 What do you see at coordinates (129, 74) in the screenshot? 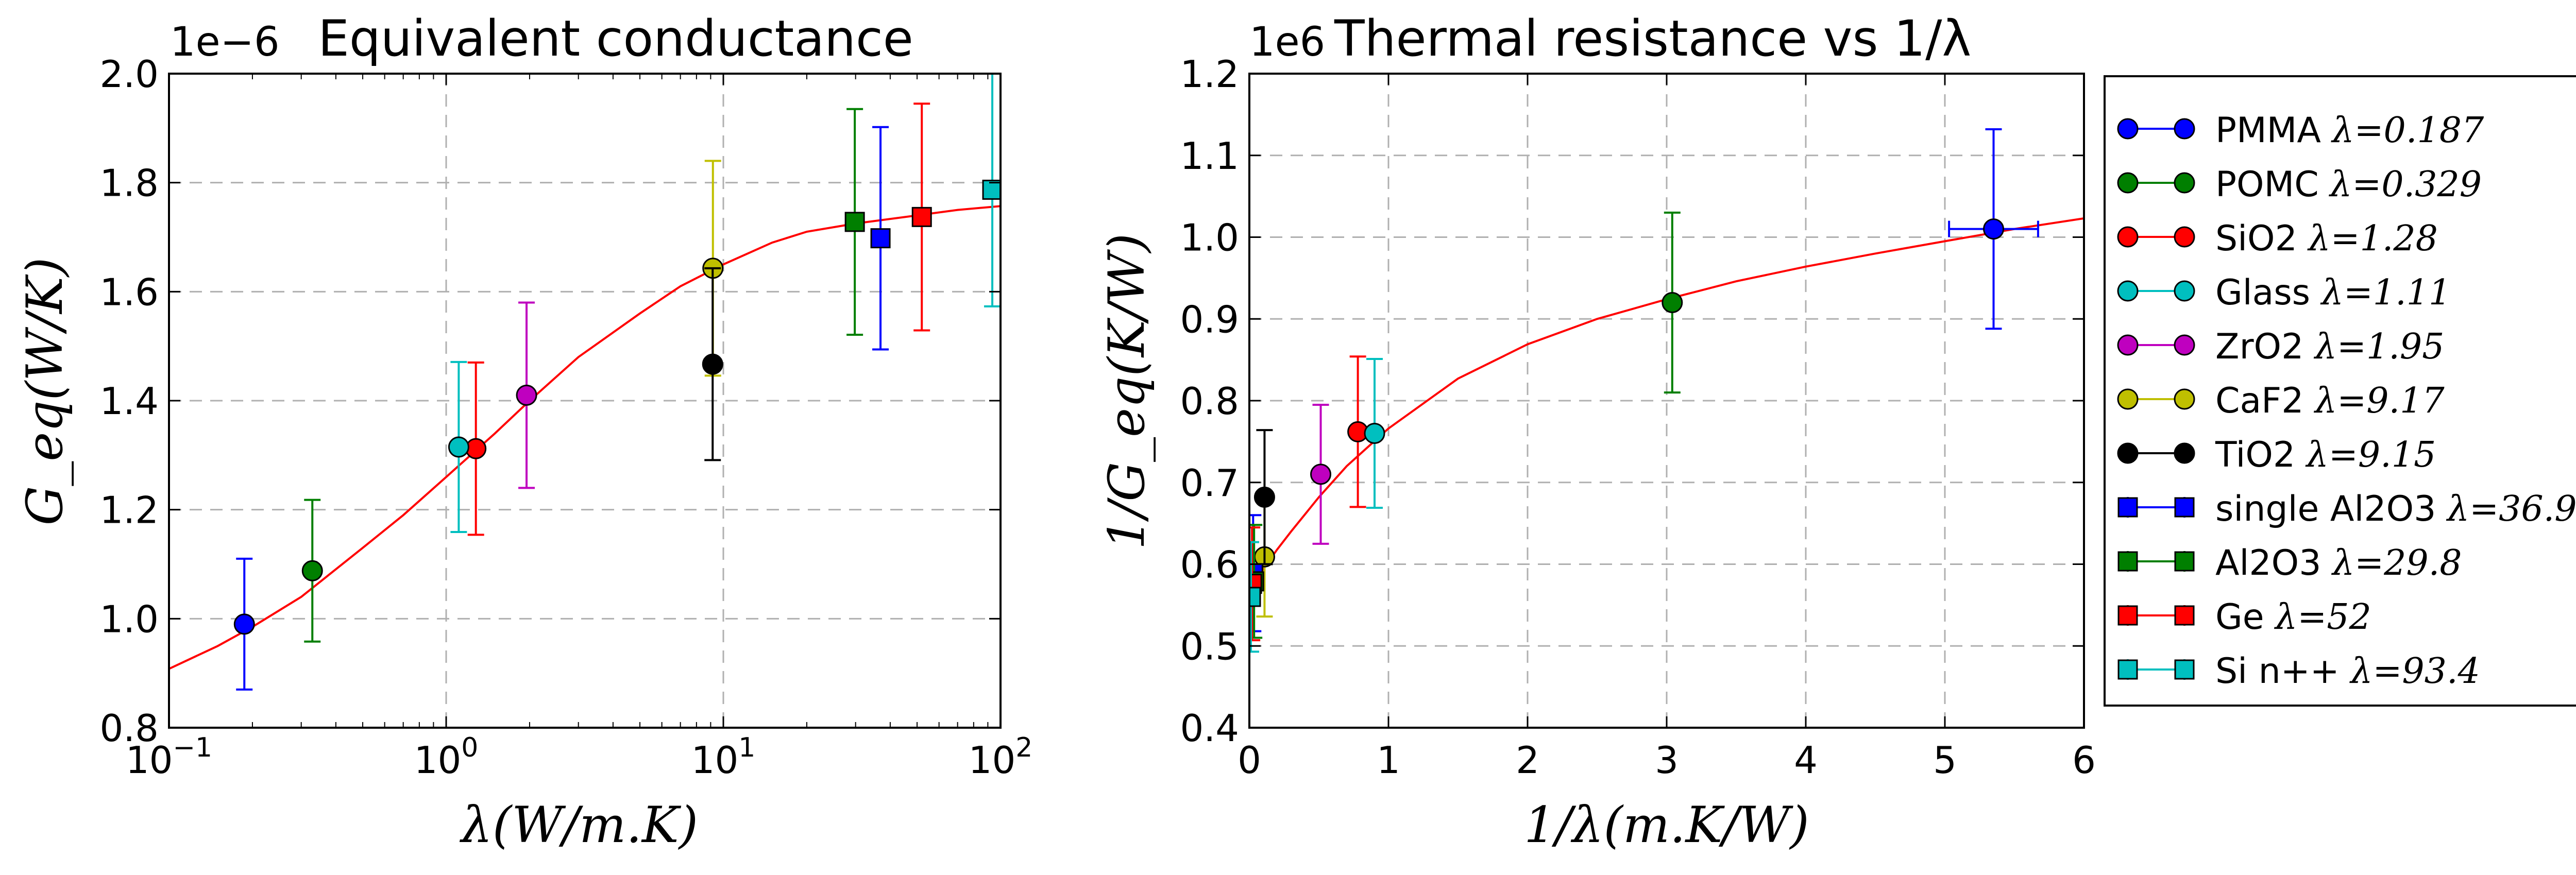
I see `conductance-y-tick-label: 2.0` at bounding box center [129, 74].